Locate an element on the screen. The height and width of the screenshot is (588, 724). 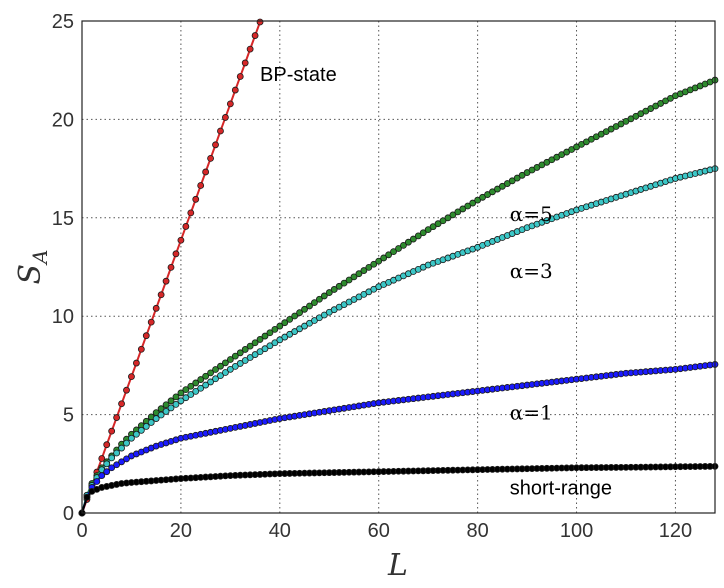
y-axis-label-main: S is located at coordinates (30, 274).